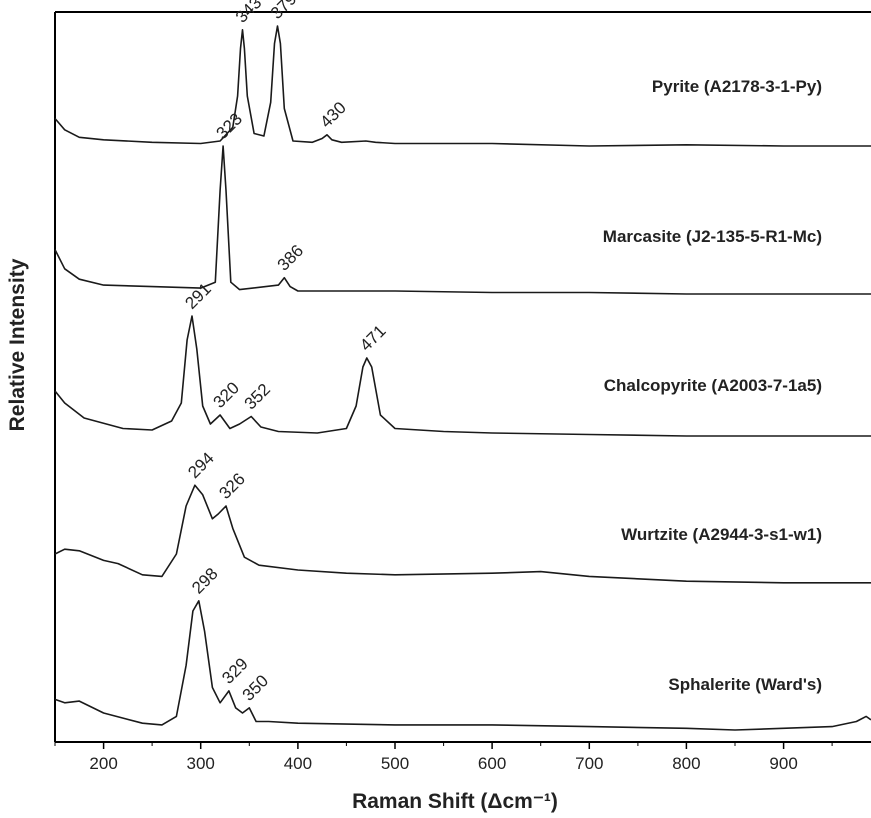 The width and height of the screenshot is (871, 818). Describe the element at coordinates (298, 763) in the screenshot. I see `x-tick-label-400: 400` at that location.